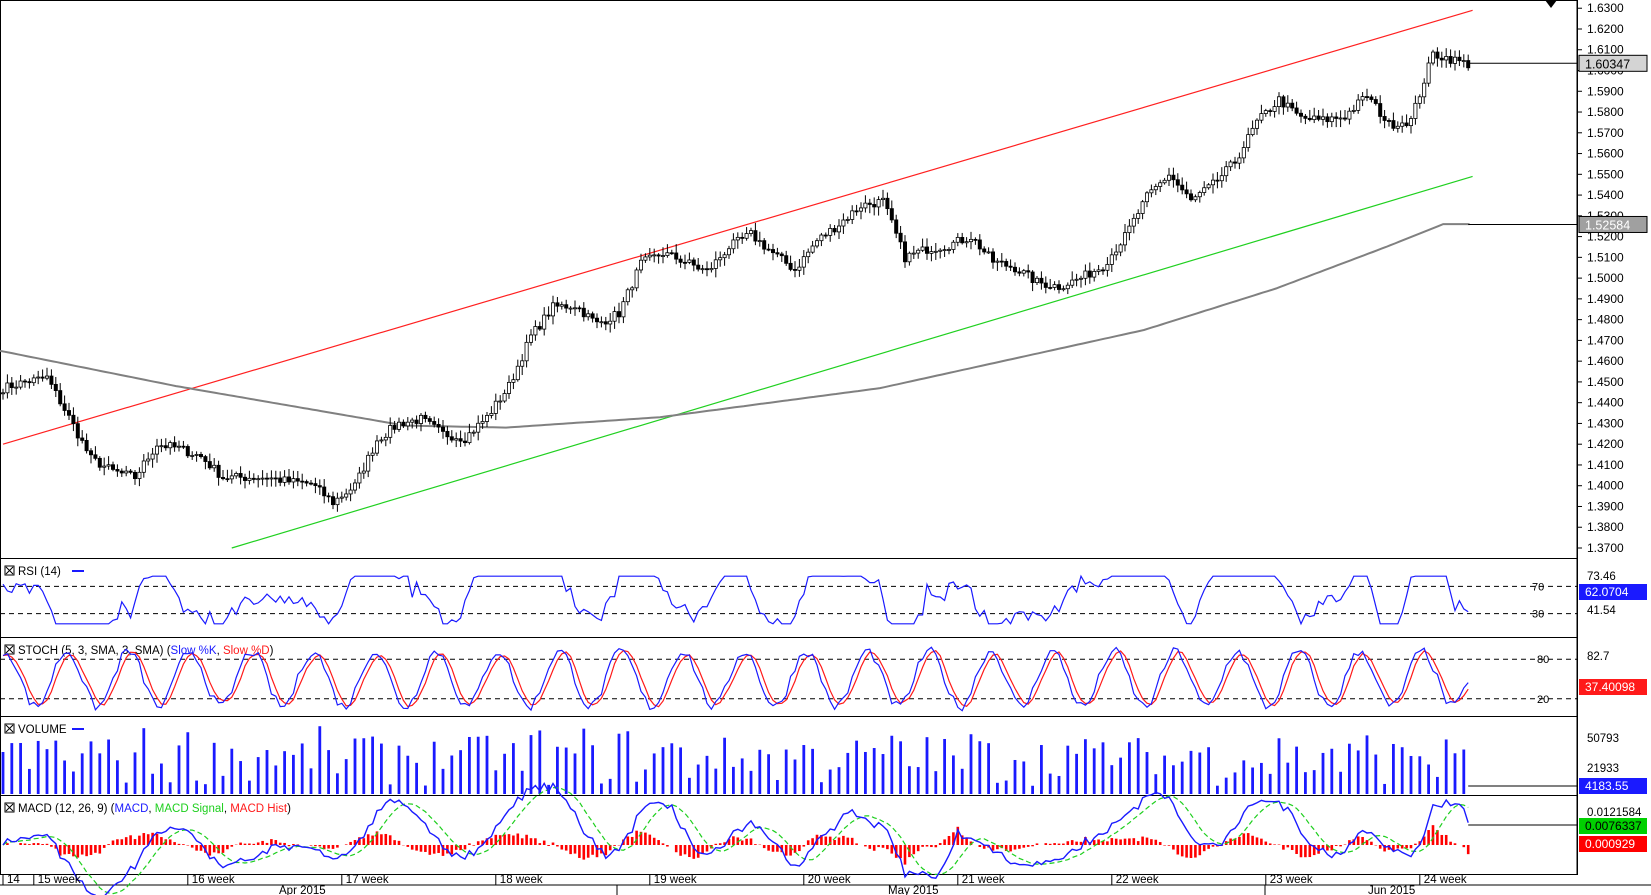 The height and width of the screenshot is (895, 1651). Describe the element at coordinates (1543, 700) in the screenshot. I see `stoch-level-label: 20` at that location.